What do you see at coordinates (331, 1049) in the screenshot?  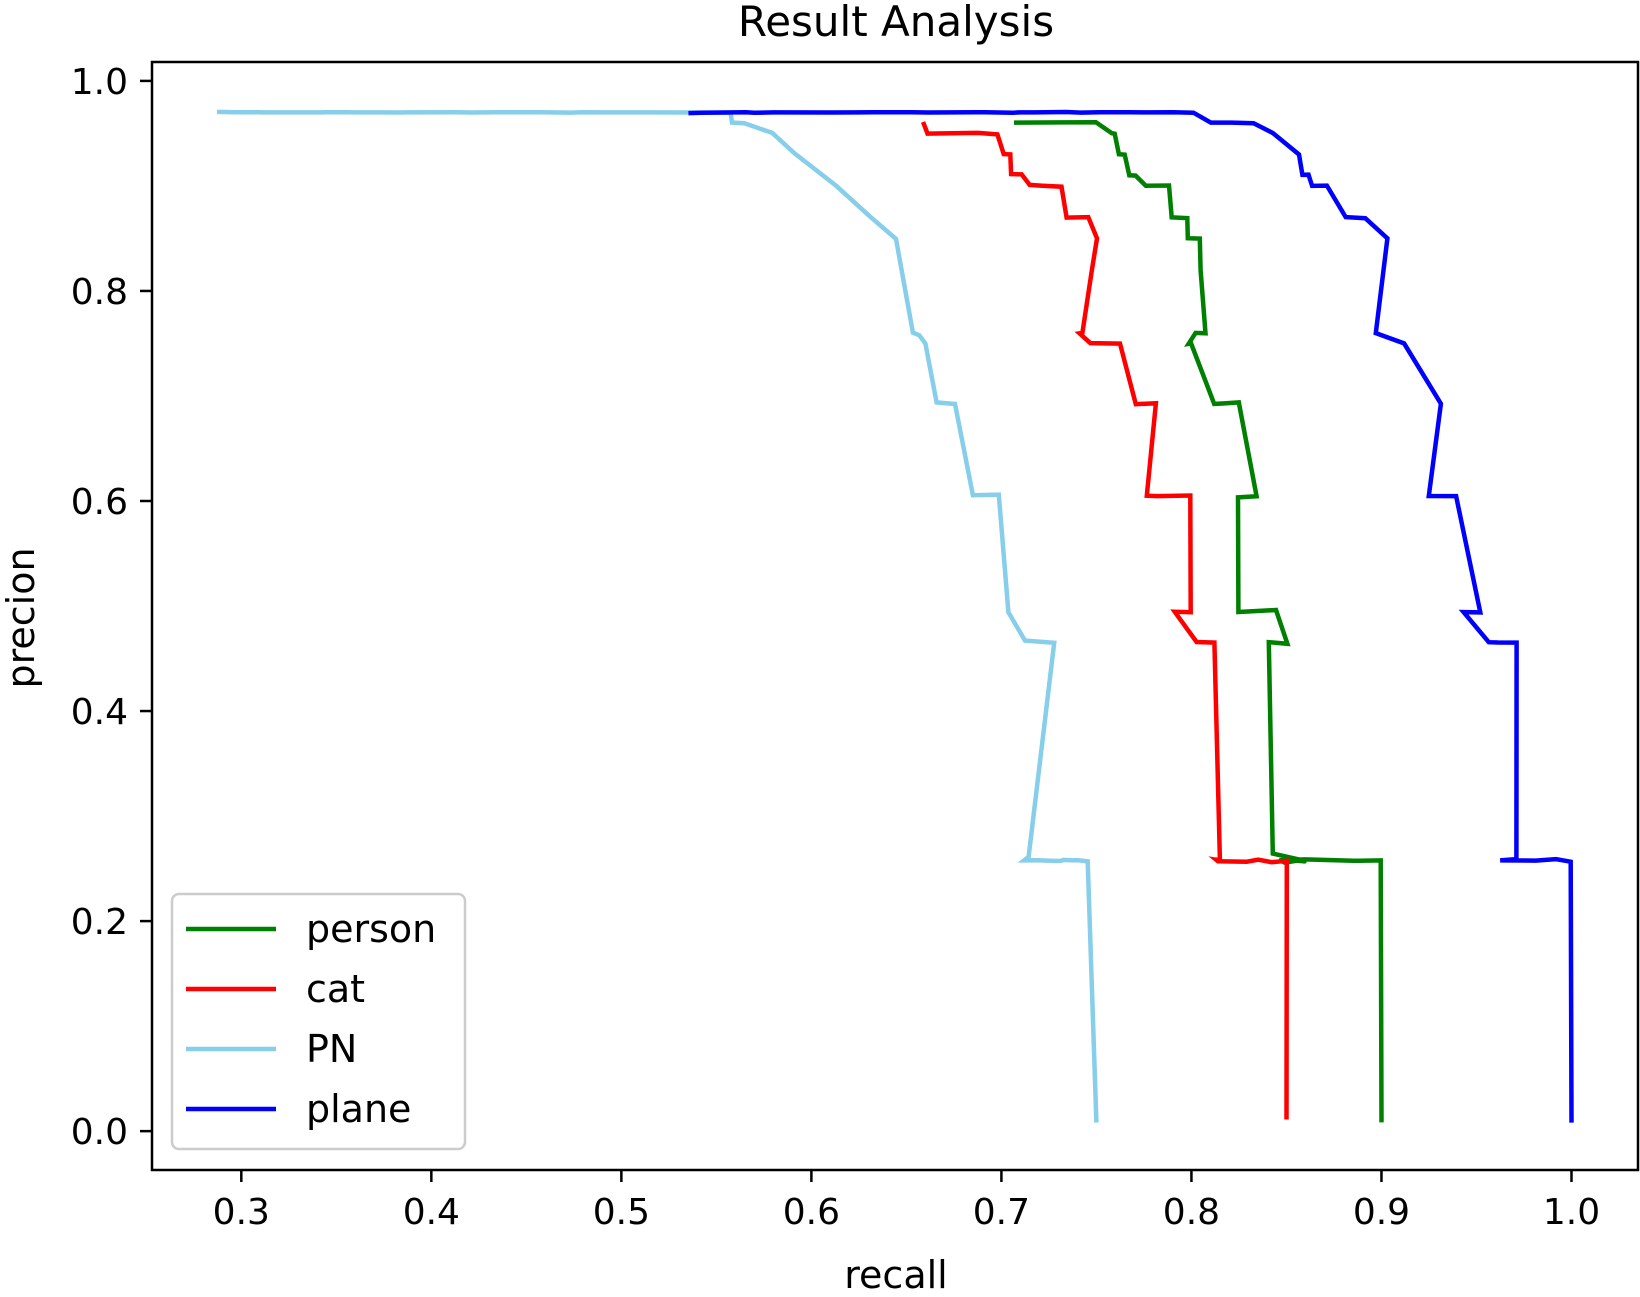 I see `legend-label-pn: PN` at bounding box center [331, 1049].